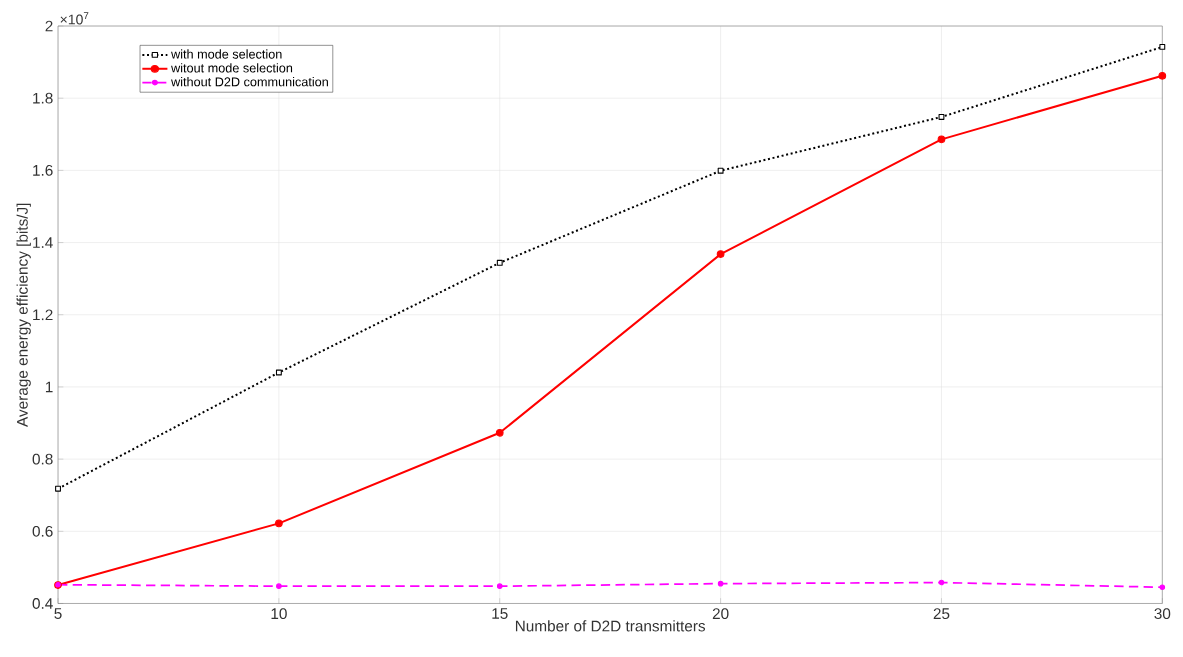 The width and height of the screenshot is (1183, 657). Describe the element at coordinates (43, 315) in the screenshot. I see `y-tick-label: 1.2` at that location.